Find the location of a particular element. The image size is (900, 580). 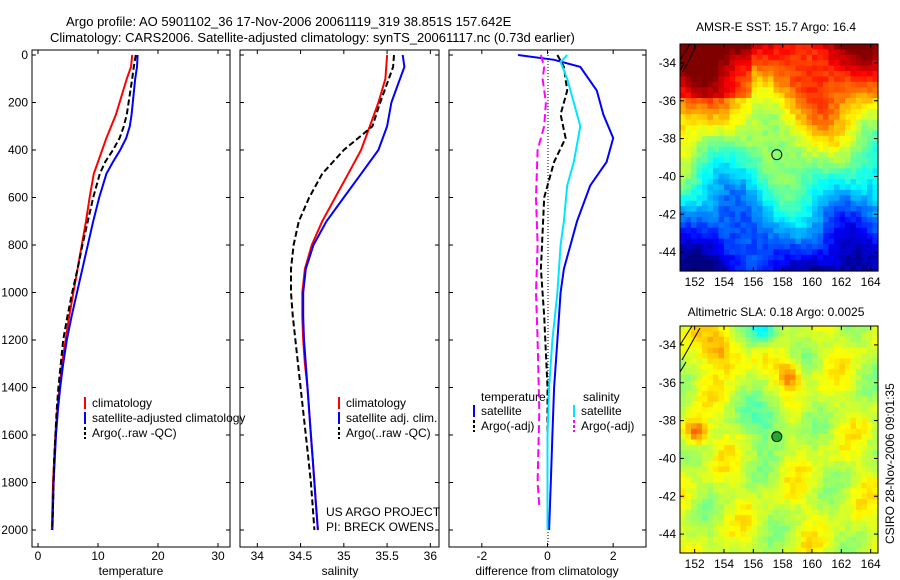

x-tick-label: 34.5 is located at coordinates (301, 556).